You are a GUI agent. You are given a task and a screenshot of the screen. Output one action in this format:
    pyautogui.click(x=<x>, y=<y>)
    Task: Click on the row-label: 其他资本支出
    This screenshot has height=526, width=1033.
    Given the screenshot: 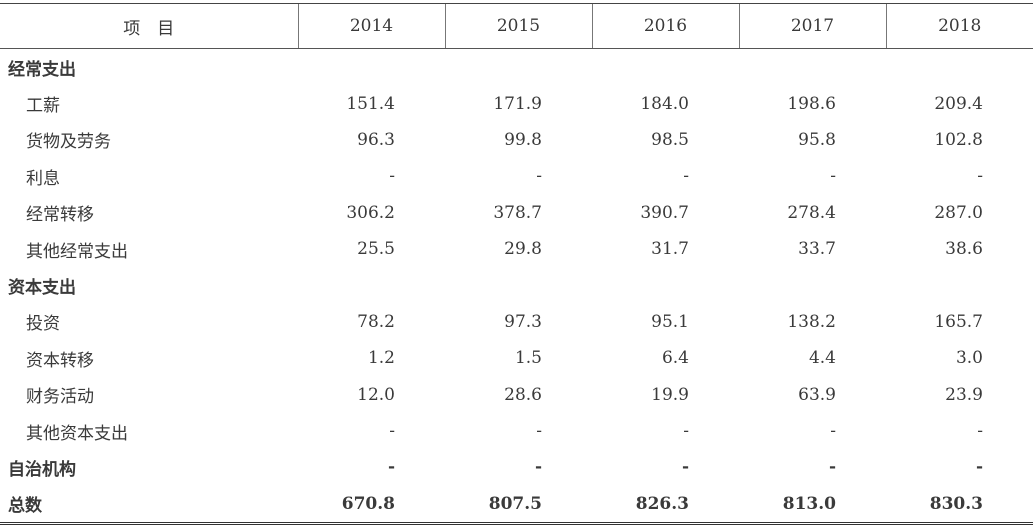 What is the action you would take?
    pyautogui.click(x=77, y=433)
    